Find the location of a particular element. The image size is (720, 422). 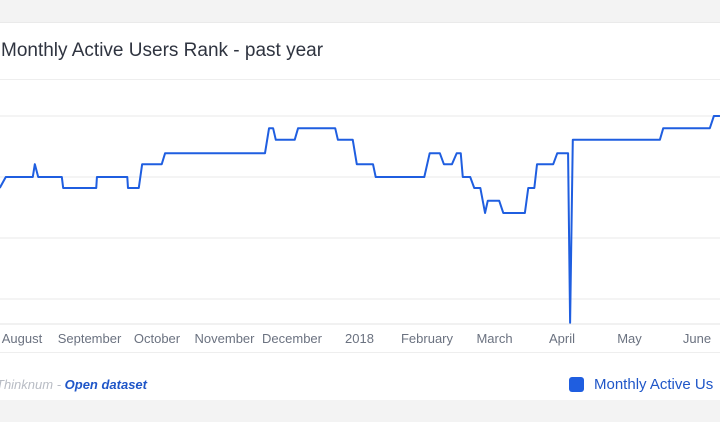

x-tick-label: October is located at coordinates (157, 338).